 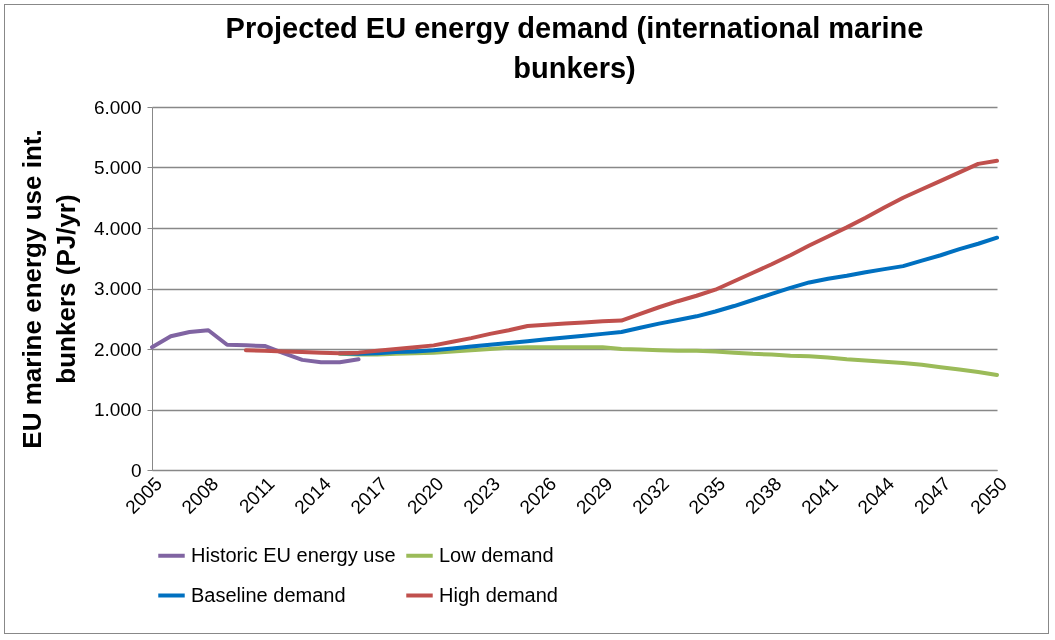 I want to click on y-tick-label: 3.000, so click(x=117, y=288).